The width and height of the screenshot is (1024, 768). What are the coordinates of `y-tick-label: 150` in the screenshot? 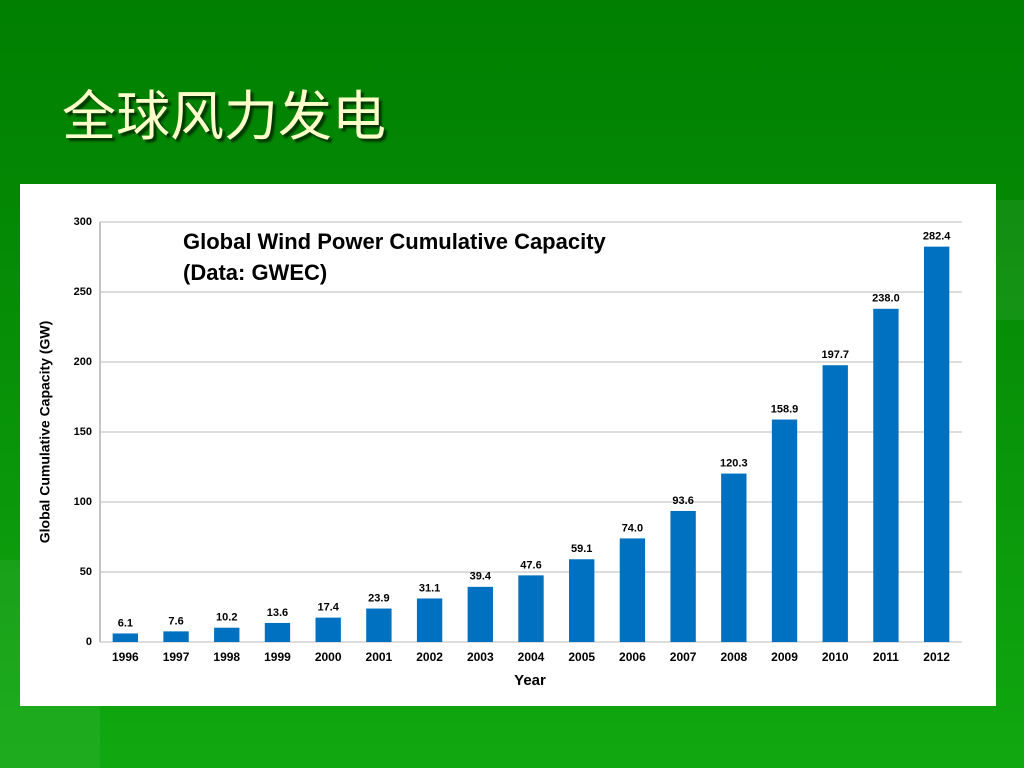 It's located at (83, 432).